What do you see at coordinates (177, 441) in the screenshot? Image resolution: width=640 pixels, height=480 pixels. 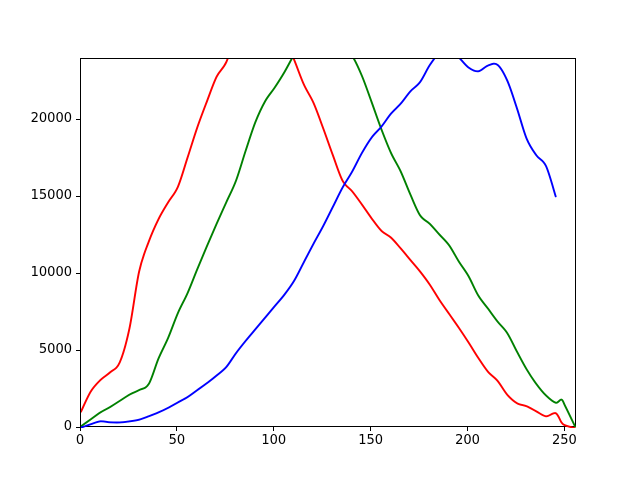 I see `x-axis-tick-label: 50` at bounding box center [177, 441].